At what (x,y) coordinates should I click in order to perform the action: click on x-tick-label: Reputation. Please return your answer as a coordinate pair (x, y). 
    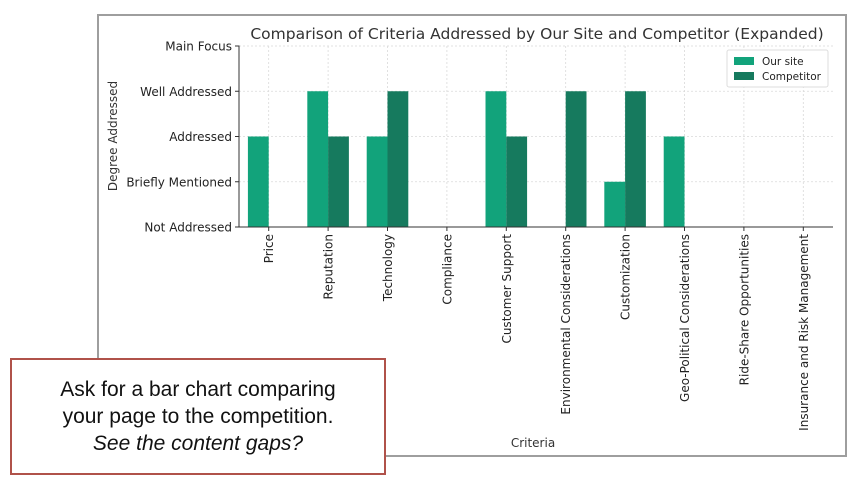
    Looking at the image, I should click on (329, 266).